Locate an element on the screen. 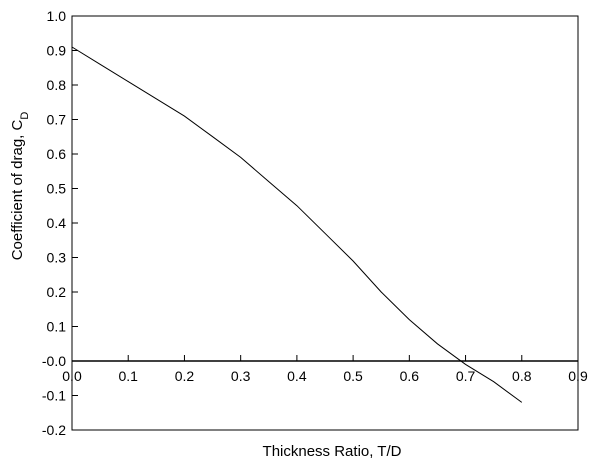 This screenshot has height=468, width=594. x-tick-label: 0.1 is located at coordinates (128, 376).